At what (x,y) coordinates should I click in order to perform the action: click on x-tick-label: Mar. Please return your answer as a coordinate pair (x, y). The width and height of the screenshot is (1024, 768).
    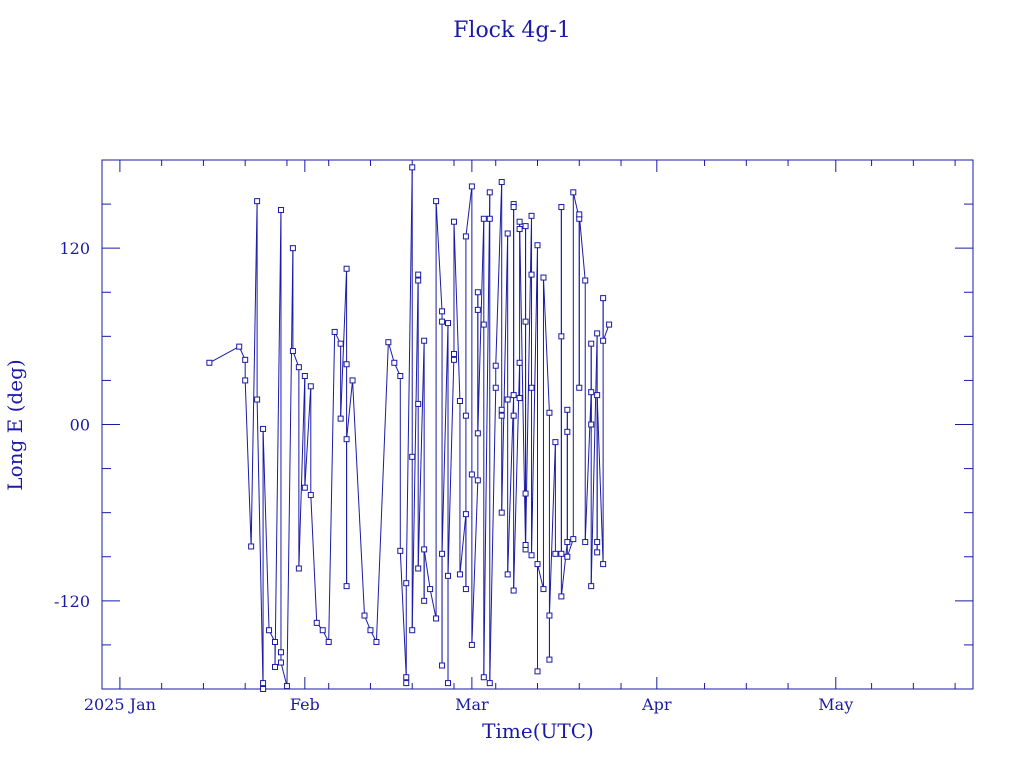
    Looking at the image, I should click on (472, 704).